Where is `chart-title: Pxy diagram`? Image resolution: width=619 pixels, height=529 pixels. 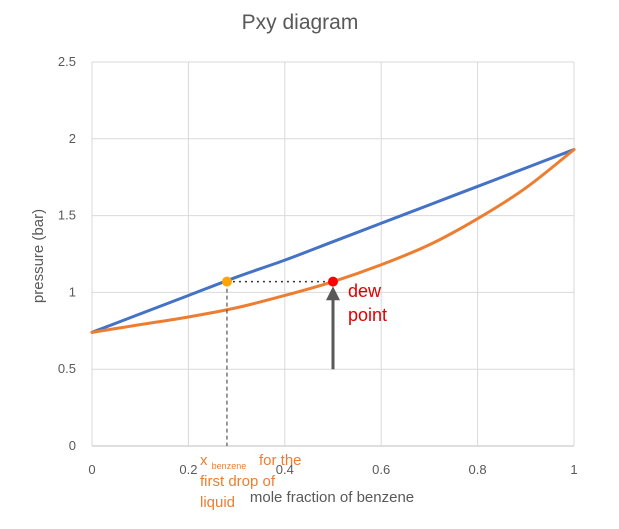
chart-title: Pxy diagram is located at coordinates (300, 22).